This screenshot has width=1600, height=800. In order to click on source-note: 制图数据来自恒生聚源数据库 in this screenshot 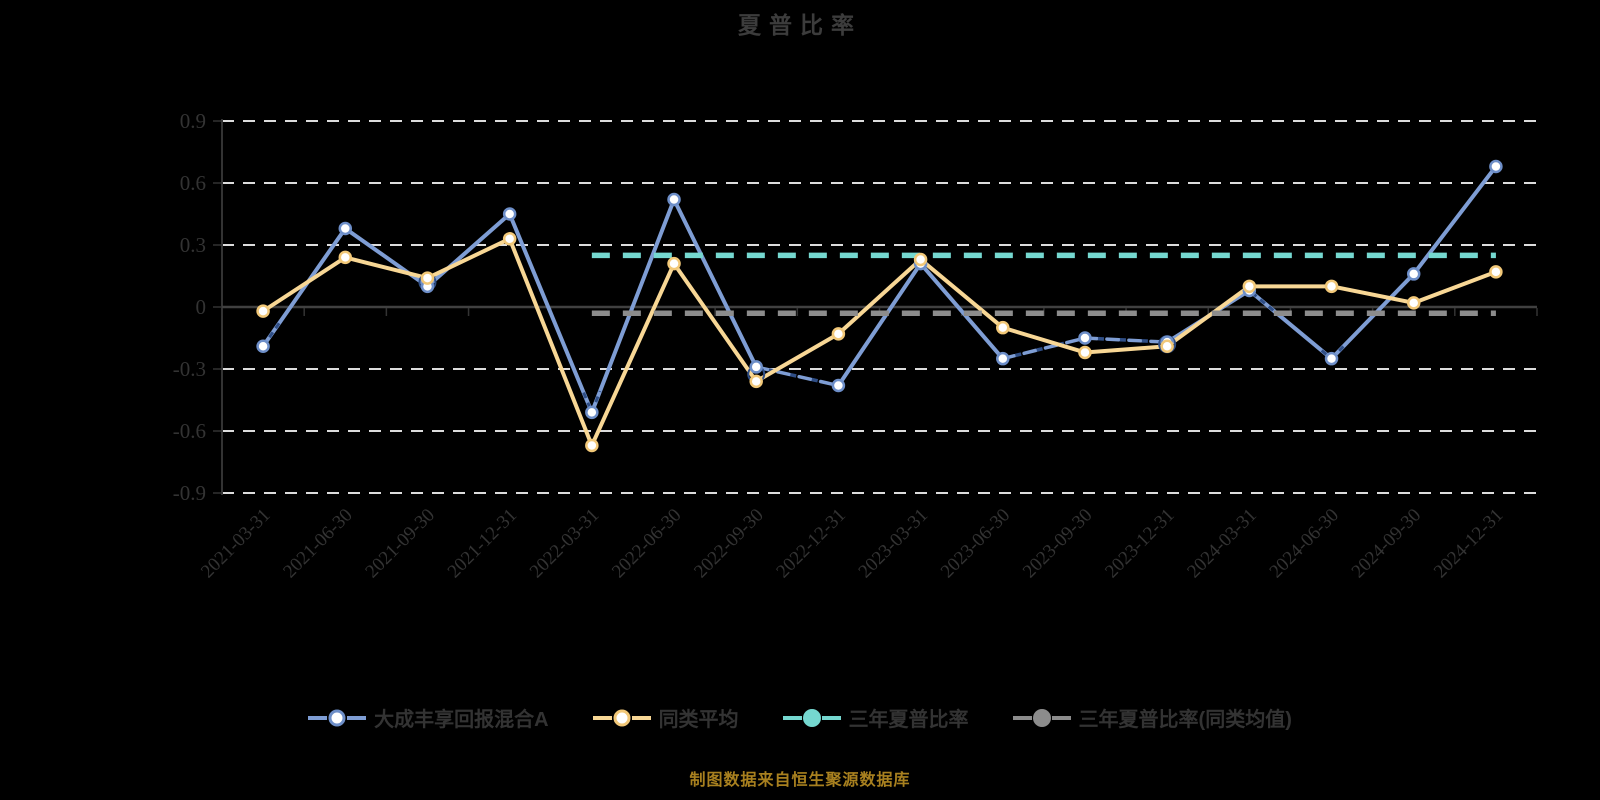, I will do `click(800, 778)`.